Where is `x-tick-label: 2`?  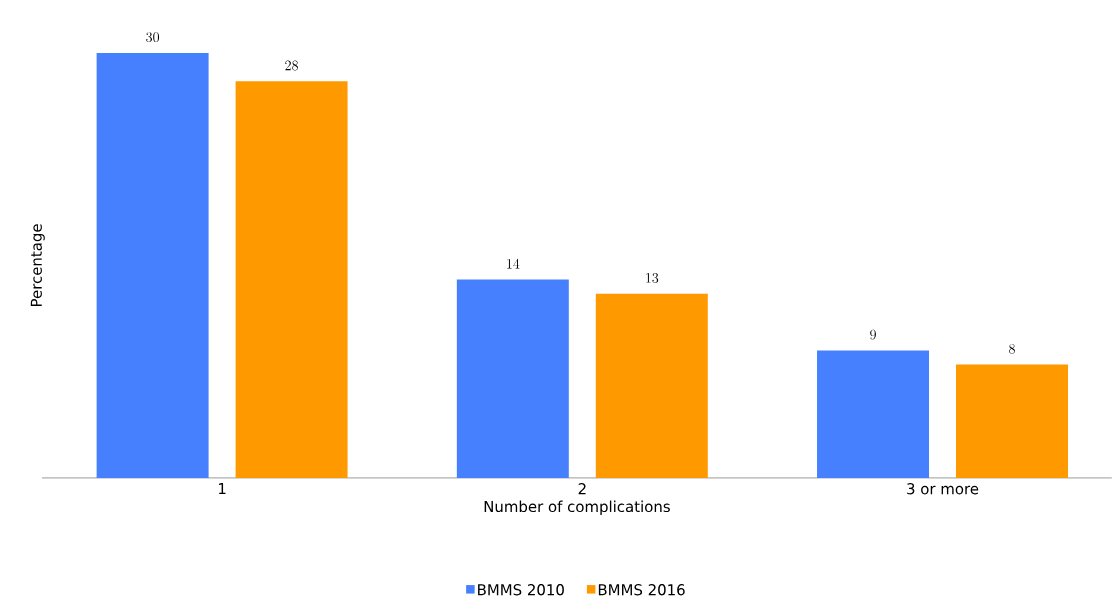 x-tick-label: 2 is located at coordinates (582, 489).